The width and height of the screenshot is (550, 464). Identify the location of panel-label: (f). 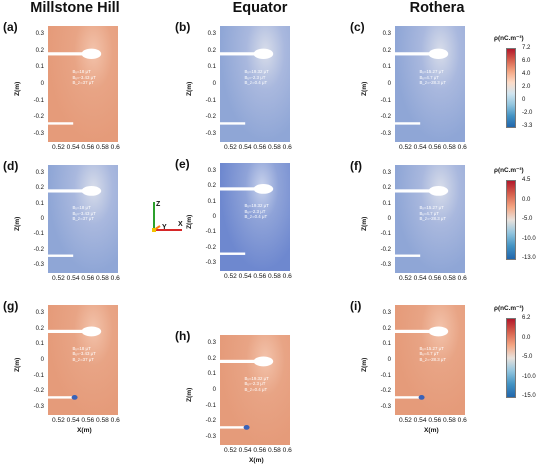
(356, 166).